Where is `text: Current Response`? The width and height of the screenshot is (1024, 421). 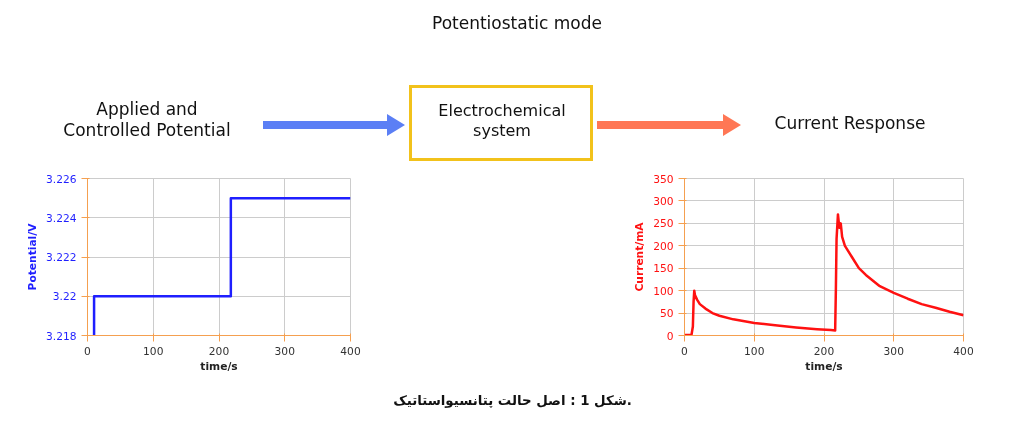
text: Current Response is located at coordinates (850, 124).